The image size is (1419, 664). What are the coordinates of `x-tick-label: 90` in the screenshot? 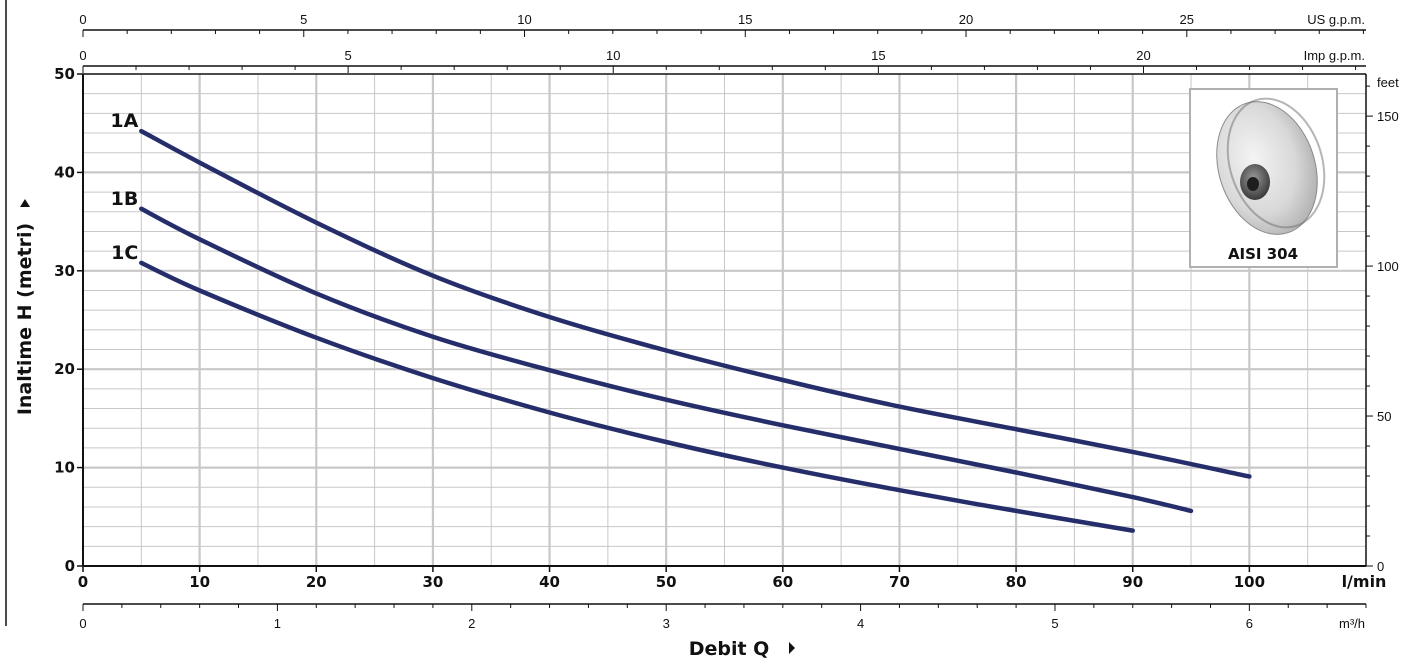 It's located at (1132, 582).